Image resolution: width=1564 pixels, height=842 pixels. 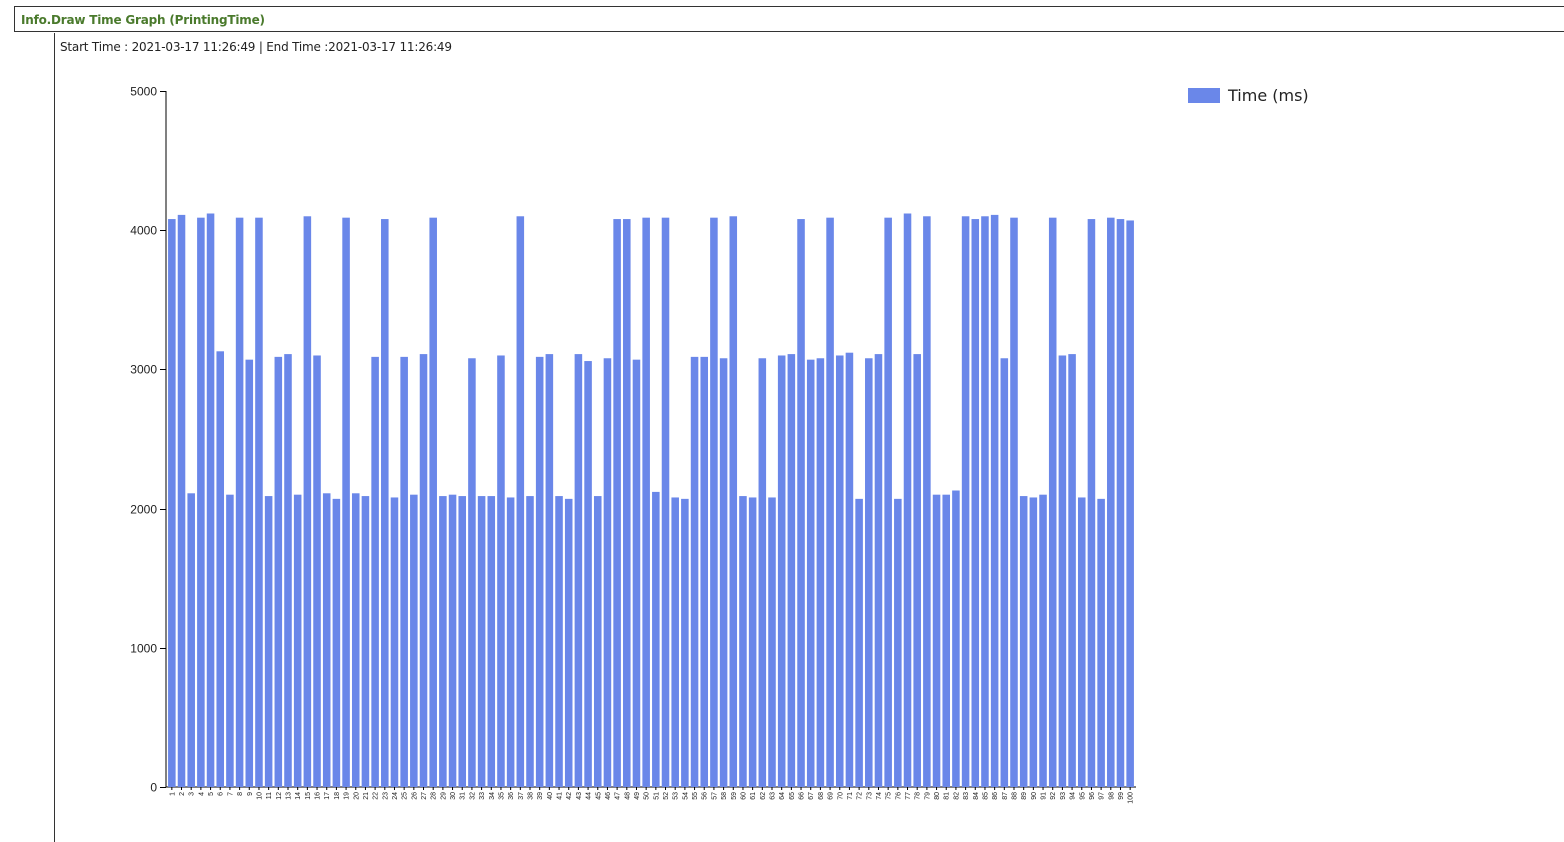 I want to click on x-tick-label: 5, so click(x=211, y=794).